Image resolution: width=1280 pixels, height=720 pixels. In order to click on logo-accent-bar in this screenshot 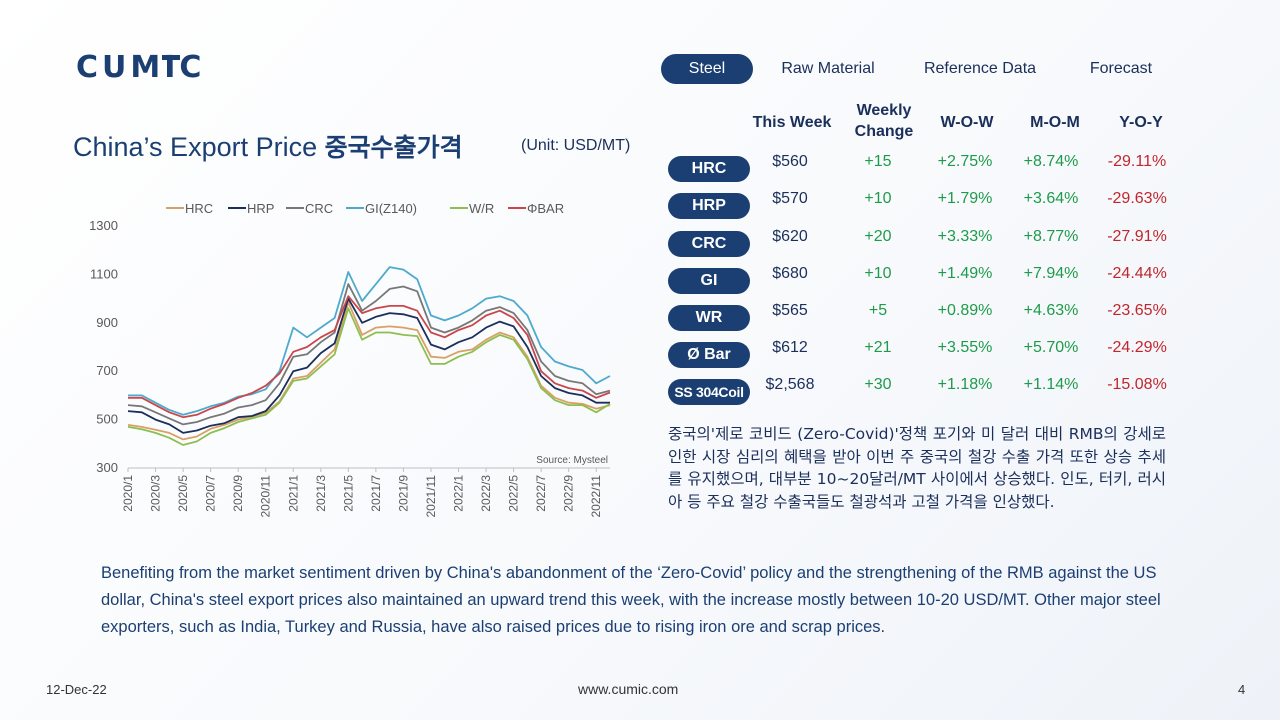, I will do `click(171, 57)`.